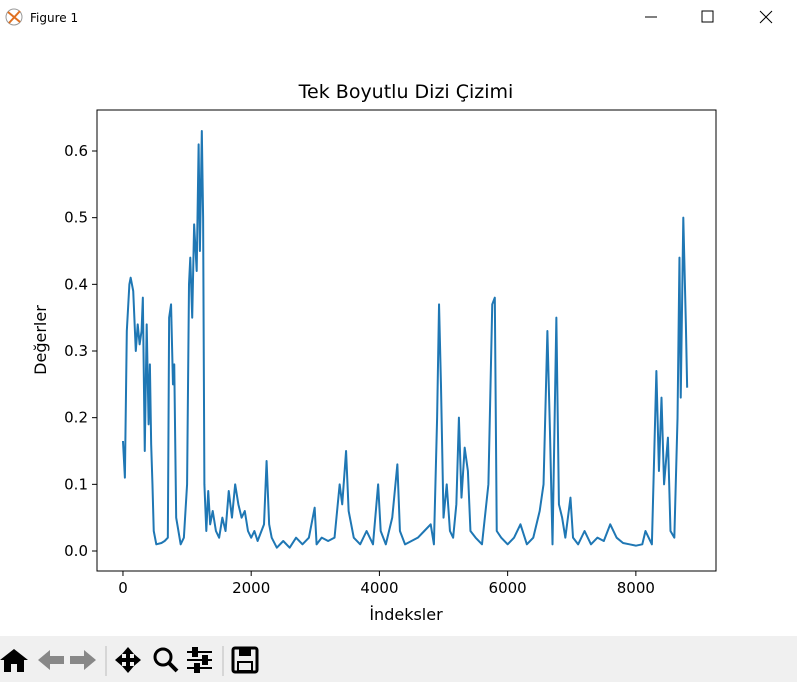 The height and width of the screenshot is (682, 797). Describe the element at coordinates (123, 588) in the screenshot. I see `x-tick-label: 0` at that location.